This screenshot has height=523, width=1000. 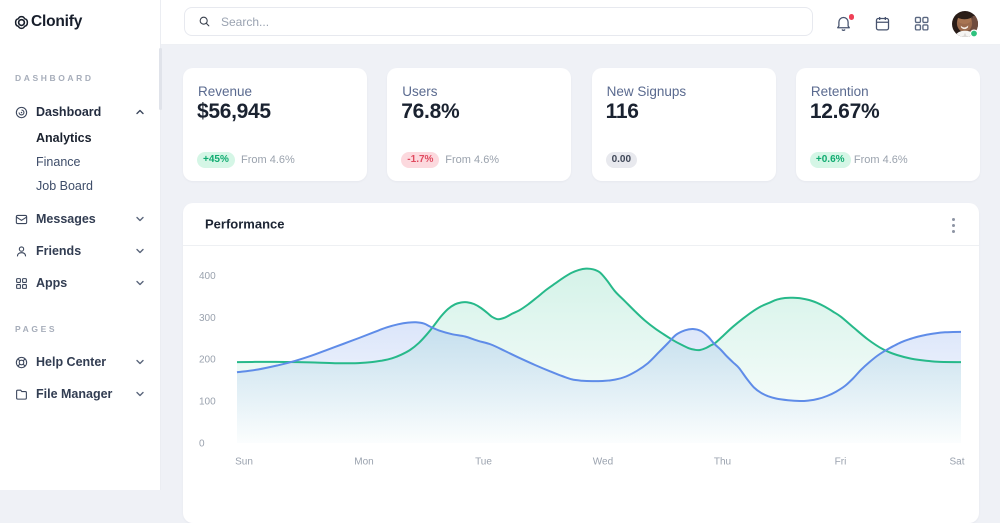 I want to click on svg-text: 0, so click(x=202, y=444).